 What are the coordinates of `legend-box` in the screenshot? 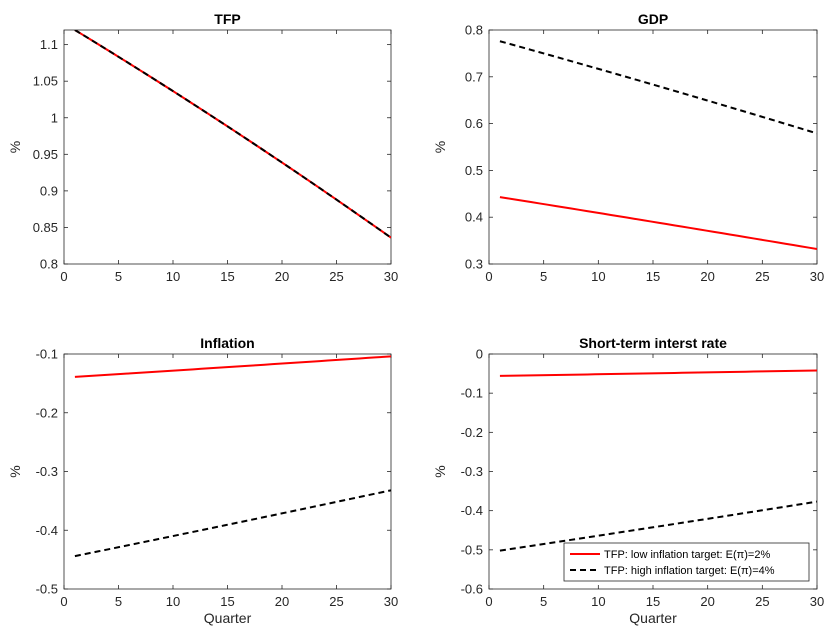 It's located at (686, 562).